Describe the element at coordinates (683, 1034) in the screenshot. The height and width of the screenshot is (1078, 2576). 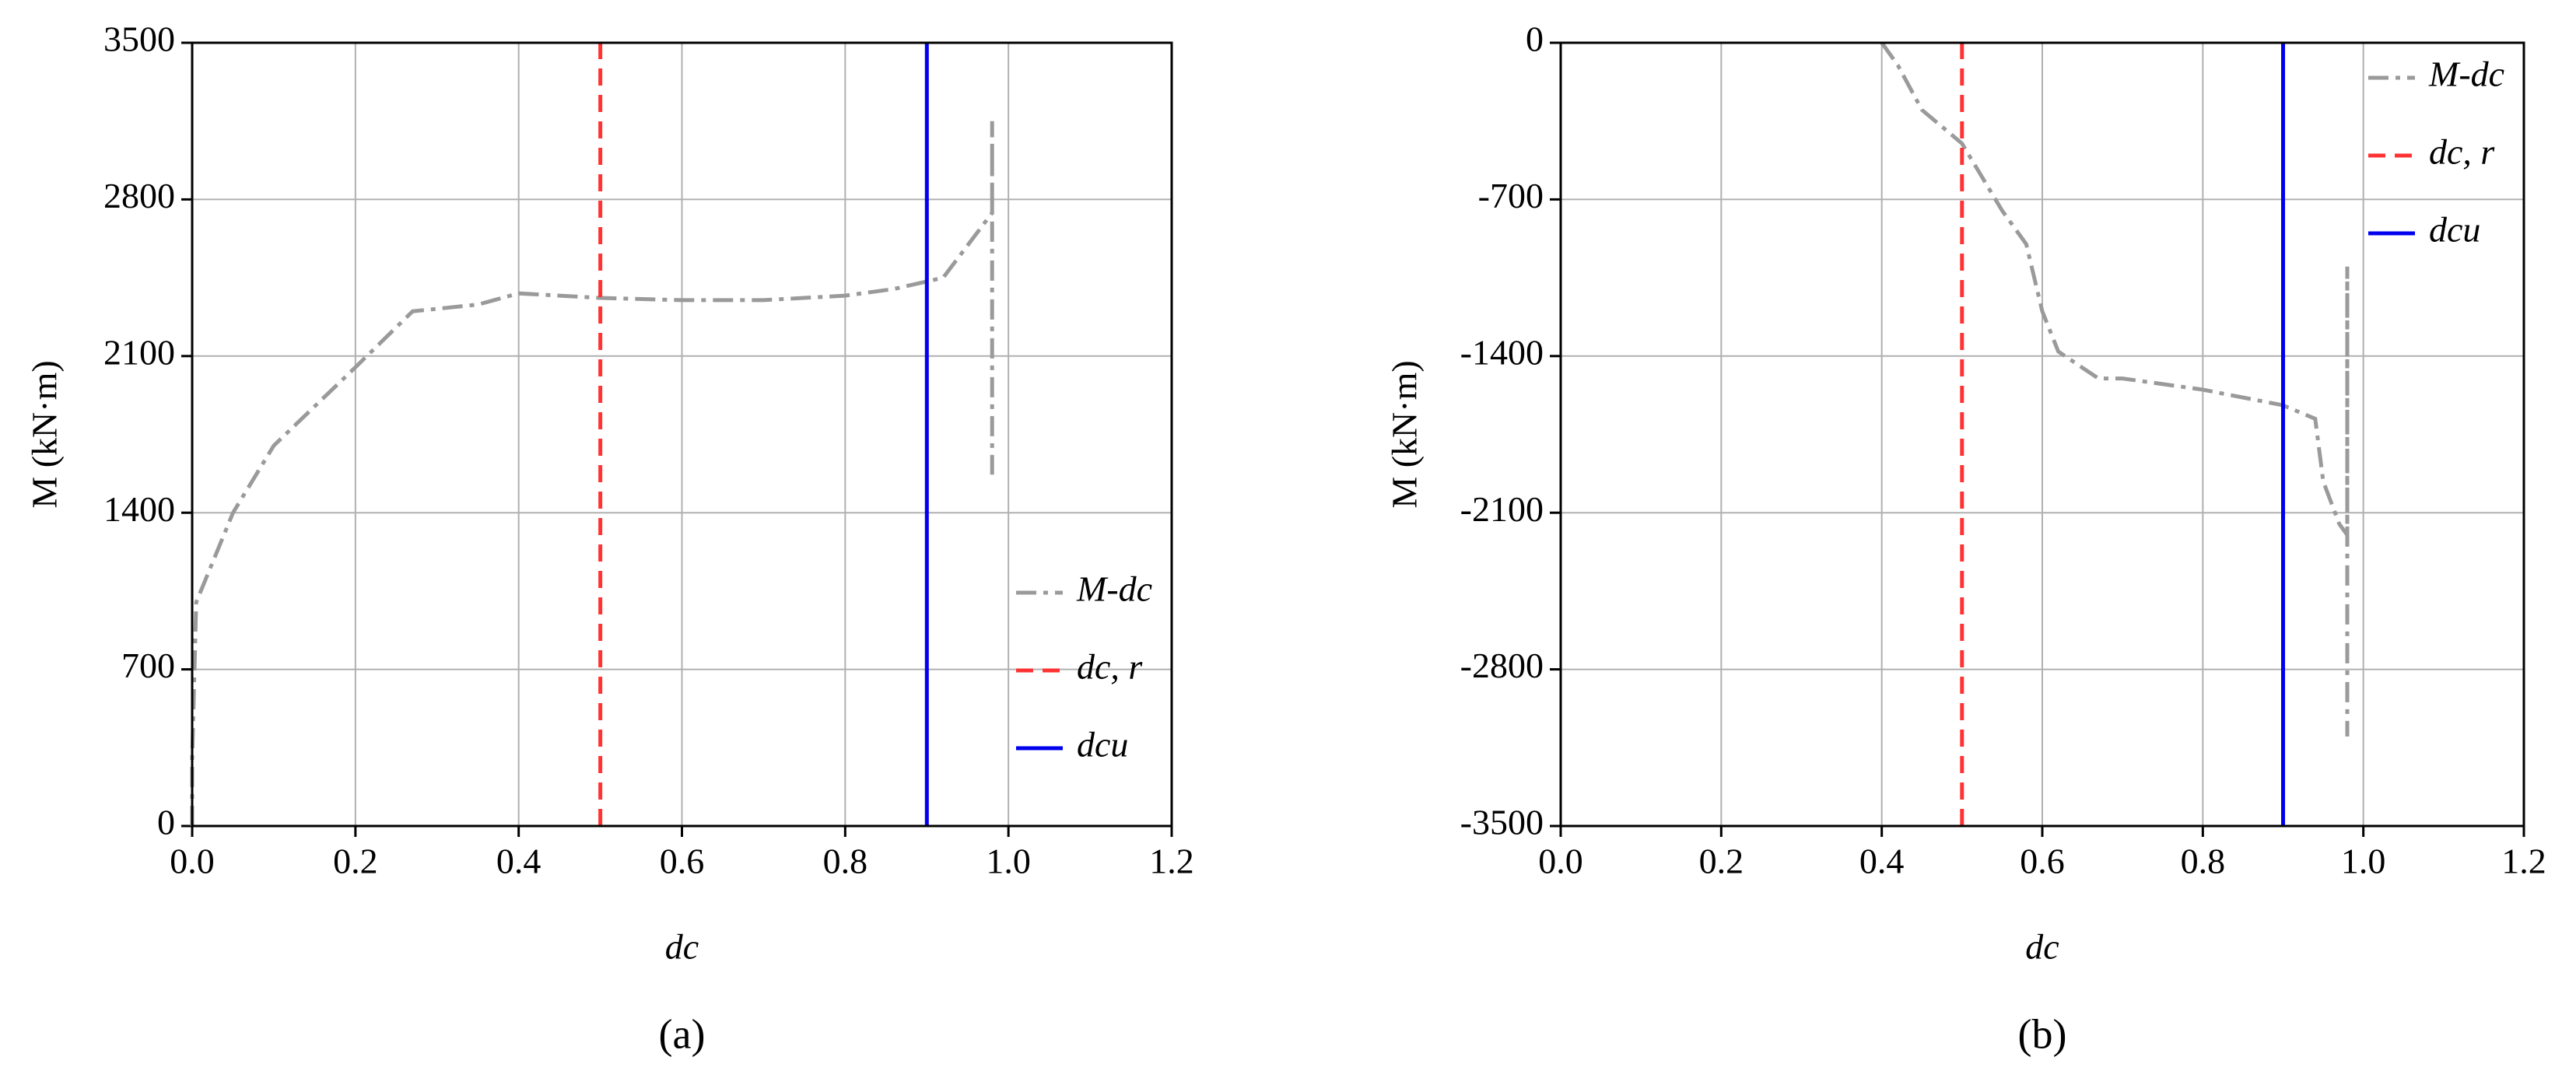
I see `panel-label: (a)` at that location.